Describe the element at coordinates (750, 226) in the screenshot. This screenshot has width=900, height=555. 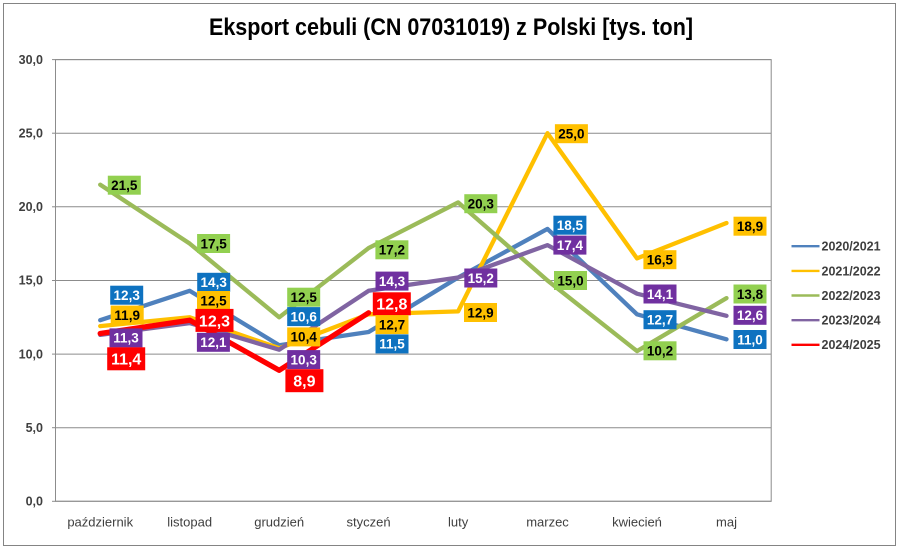
I see `svg-text: 18,9` at that location.